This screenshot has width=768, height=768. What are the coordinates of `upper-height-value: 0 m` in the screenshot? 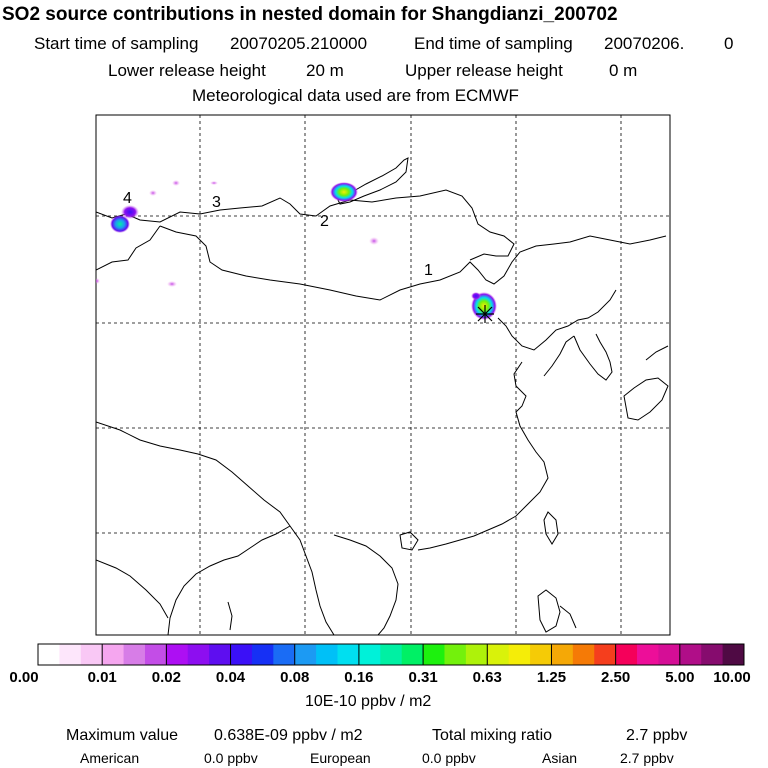 It's located at (623, 70).